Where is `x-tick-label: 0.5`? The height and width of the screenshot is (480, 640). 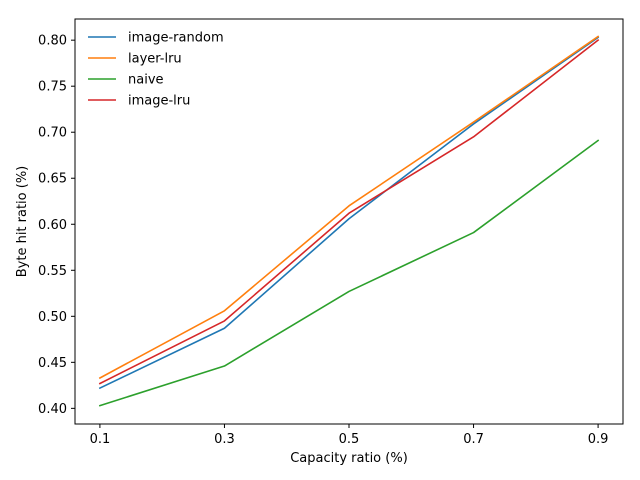
x-tick-label: 0.5 is located at coordinates (349, 439).